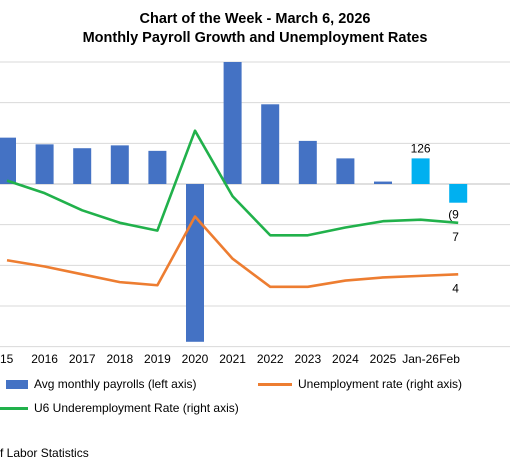 This screenshot has width=510, height=470. I want to click on x-tick-label: 2025, so click(383, 359).